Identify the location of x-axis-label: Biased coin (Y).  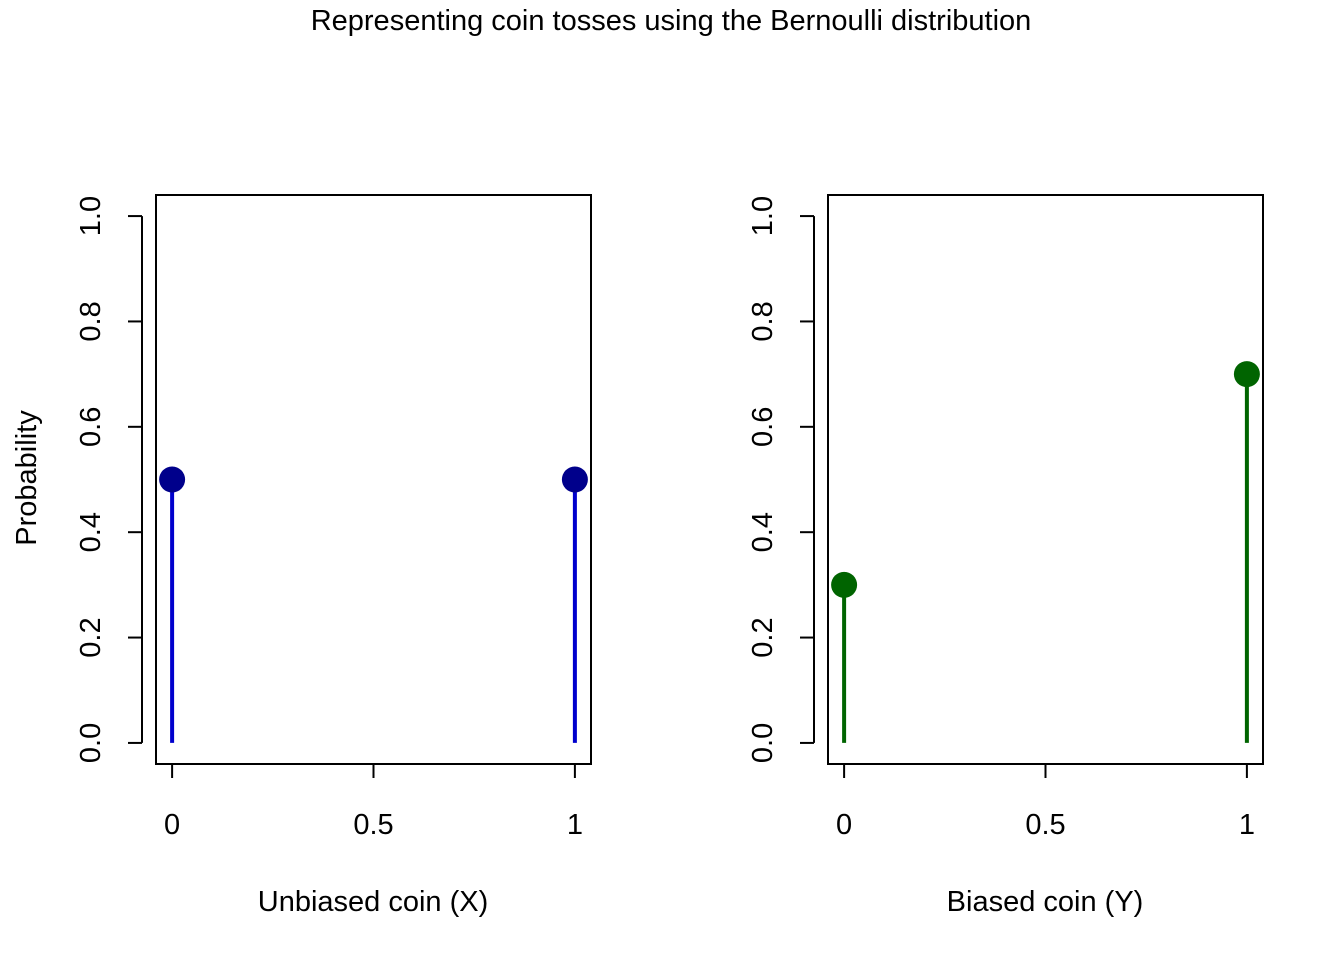
(1045, 902).